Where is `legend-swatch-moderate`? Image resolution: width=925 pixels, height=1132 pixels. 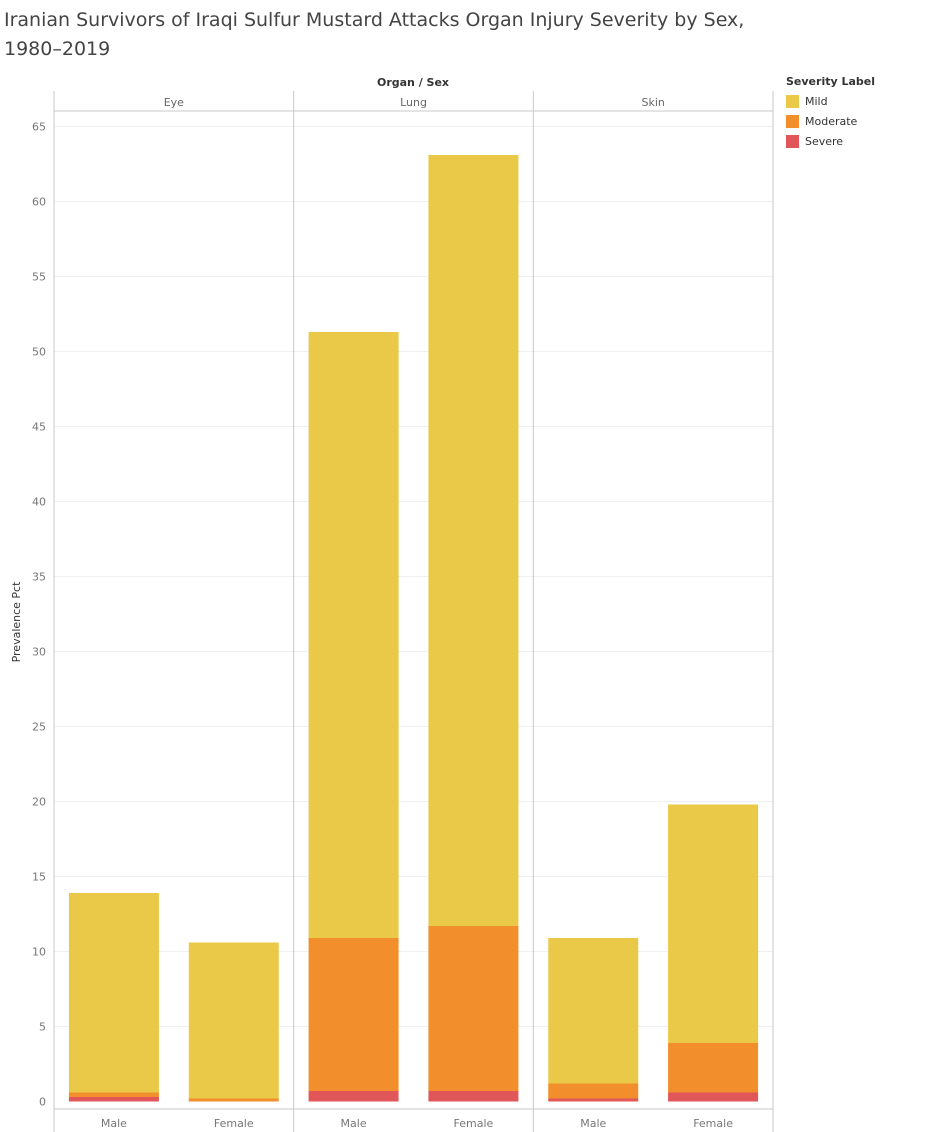
legend-swatch-moderate is located at coordinates (792, 121).